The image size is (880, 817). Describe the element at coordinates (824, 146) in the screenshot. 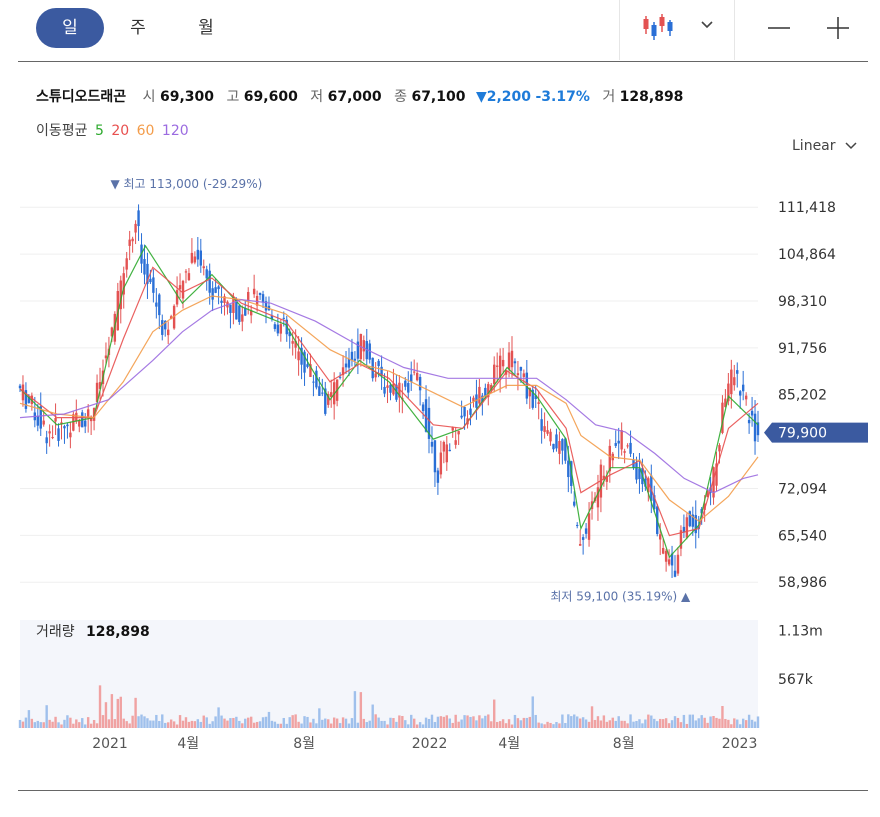

I see `scale-dropdown: Linear` at that location.